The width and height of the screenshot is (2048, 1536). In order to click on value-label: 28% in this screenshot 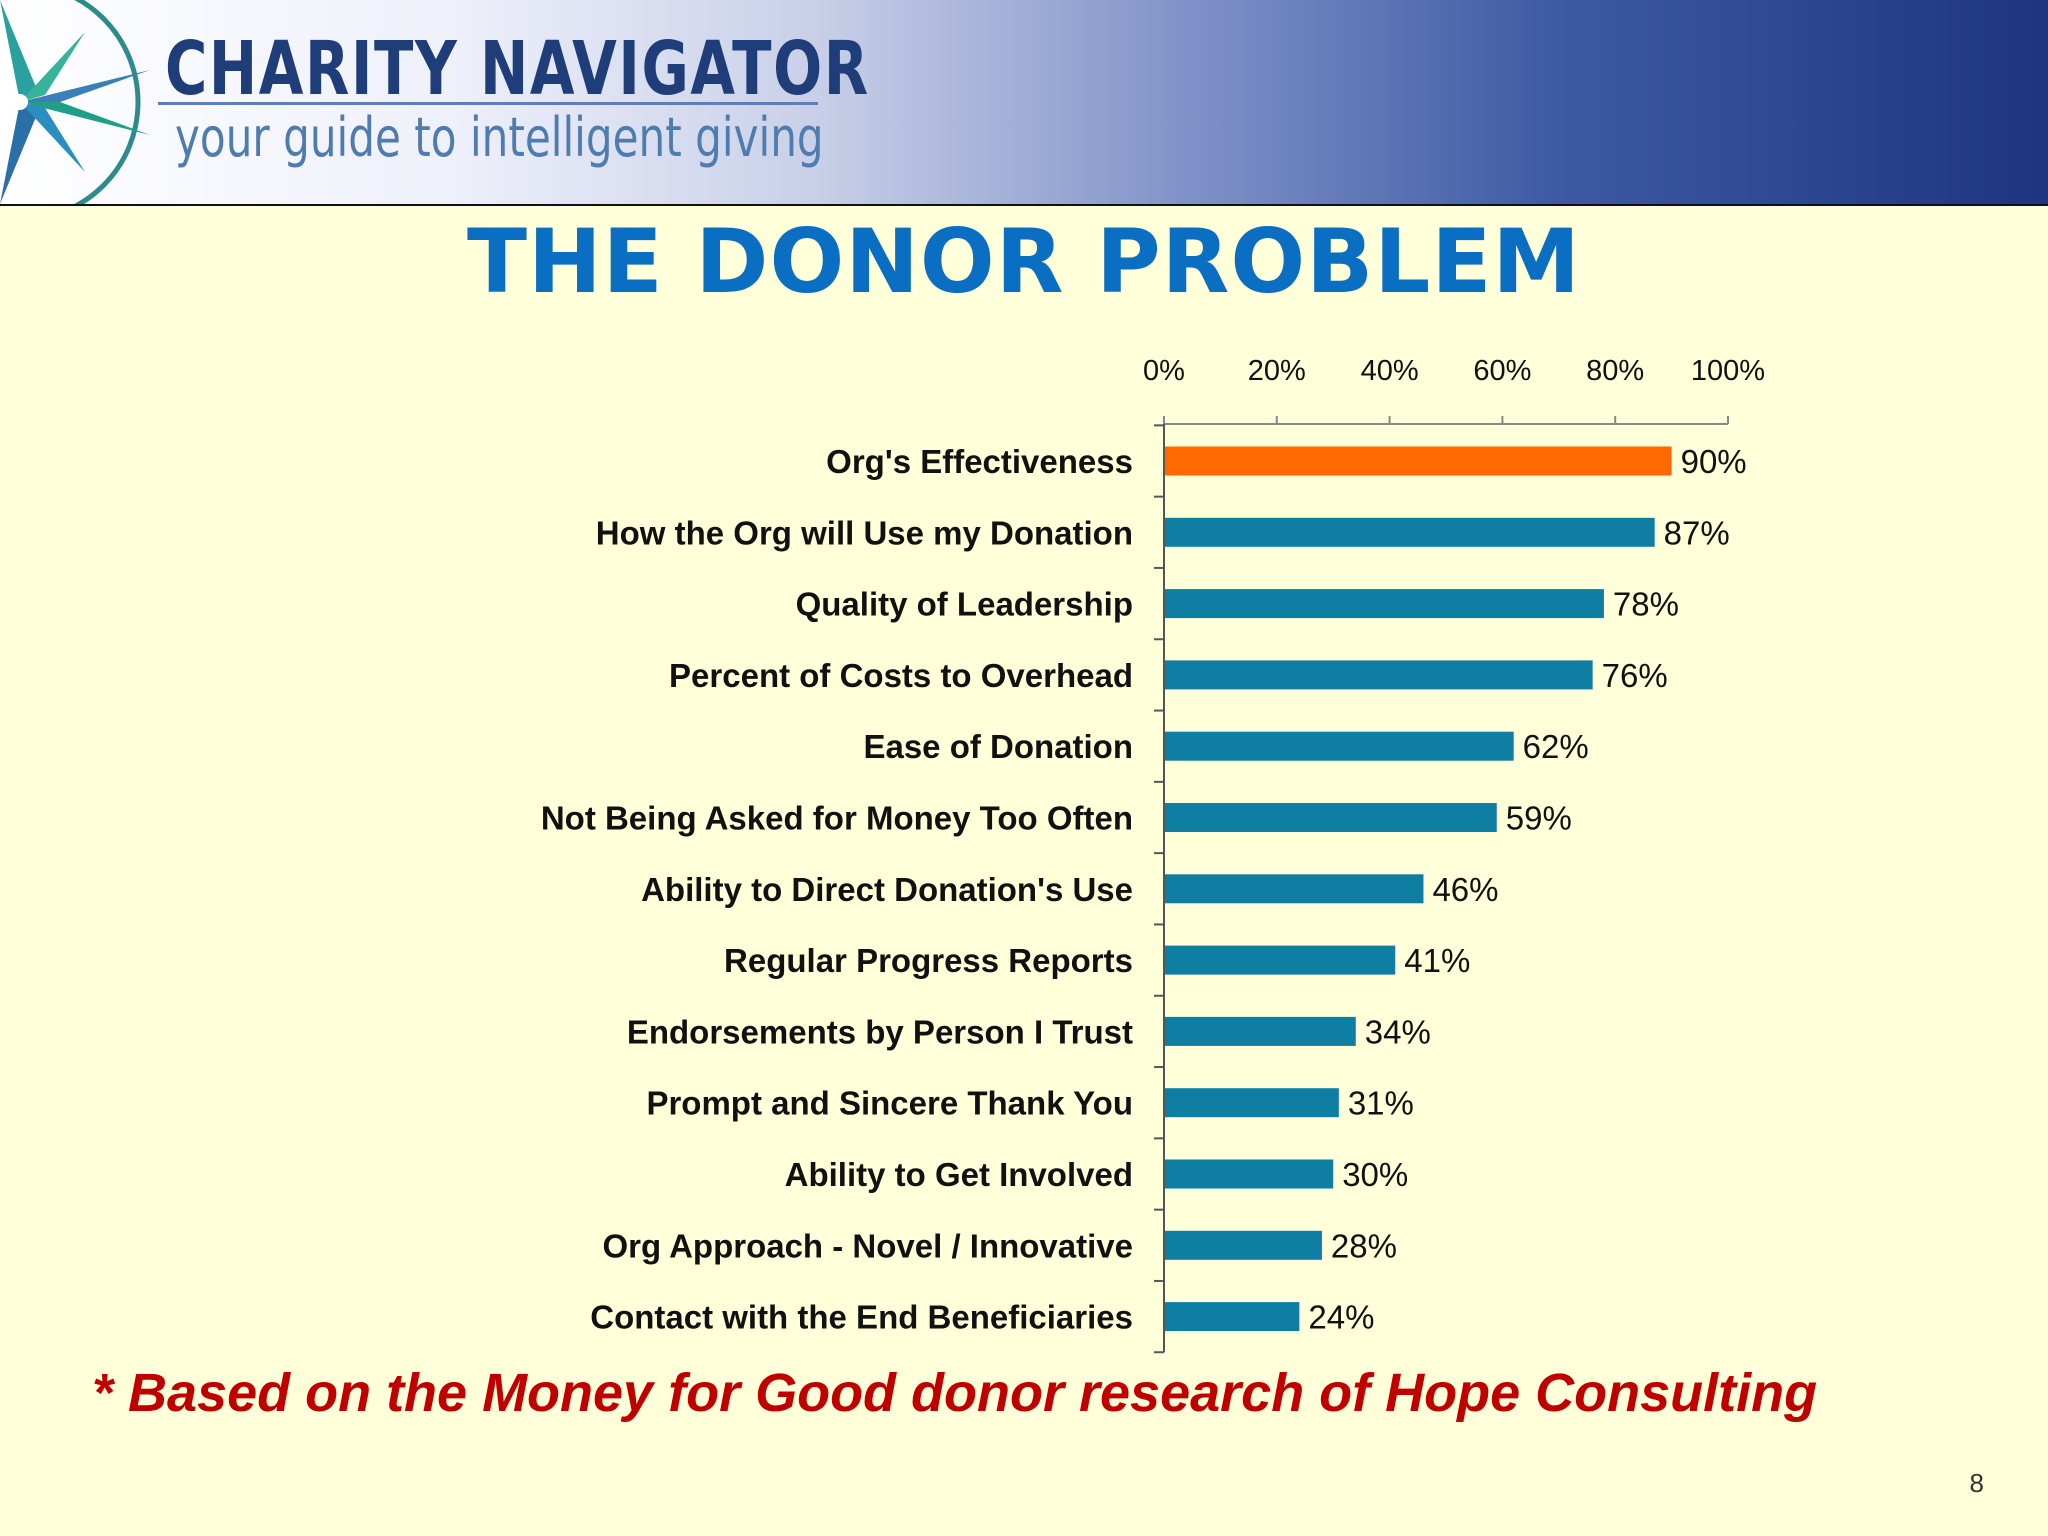, I will do `click(1364, 1245)`.